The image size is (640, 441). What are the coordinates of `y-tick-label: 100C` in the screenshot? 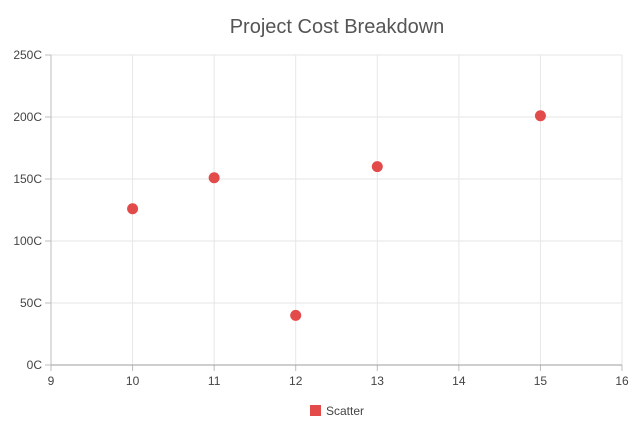 It's located at (27, 241).